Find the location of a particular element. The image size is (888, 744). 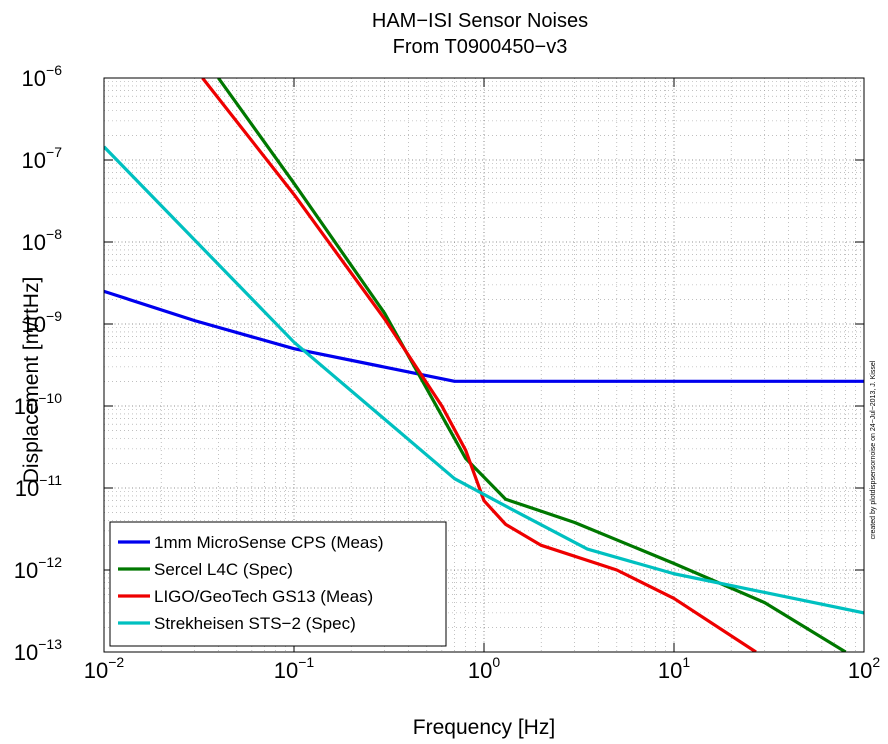

y-tick-label: 10⁻⁹ is located at coordinates (42, 322).